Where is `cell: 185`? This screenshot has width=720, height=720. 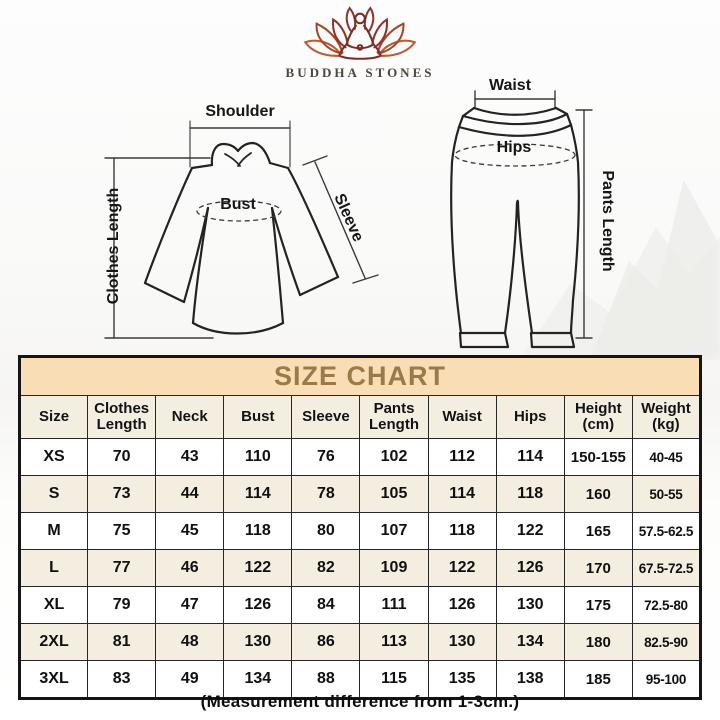
cell: 185 is located at coordinates (598, 679).